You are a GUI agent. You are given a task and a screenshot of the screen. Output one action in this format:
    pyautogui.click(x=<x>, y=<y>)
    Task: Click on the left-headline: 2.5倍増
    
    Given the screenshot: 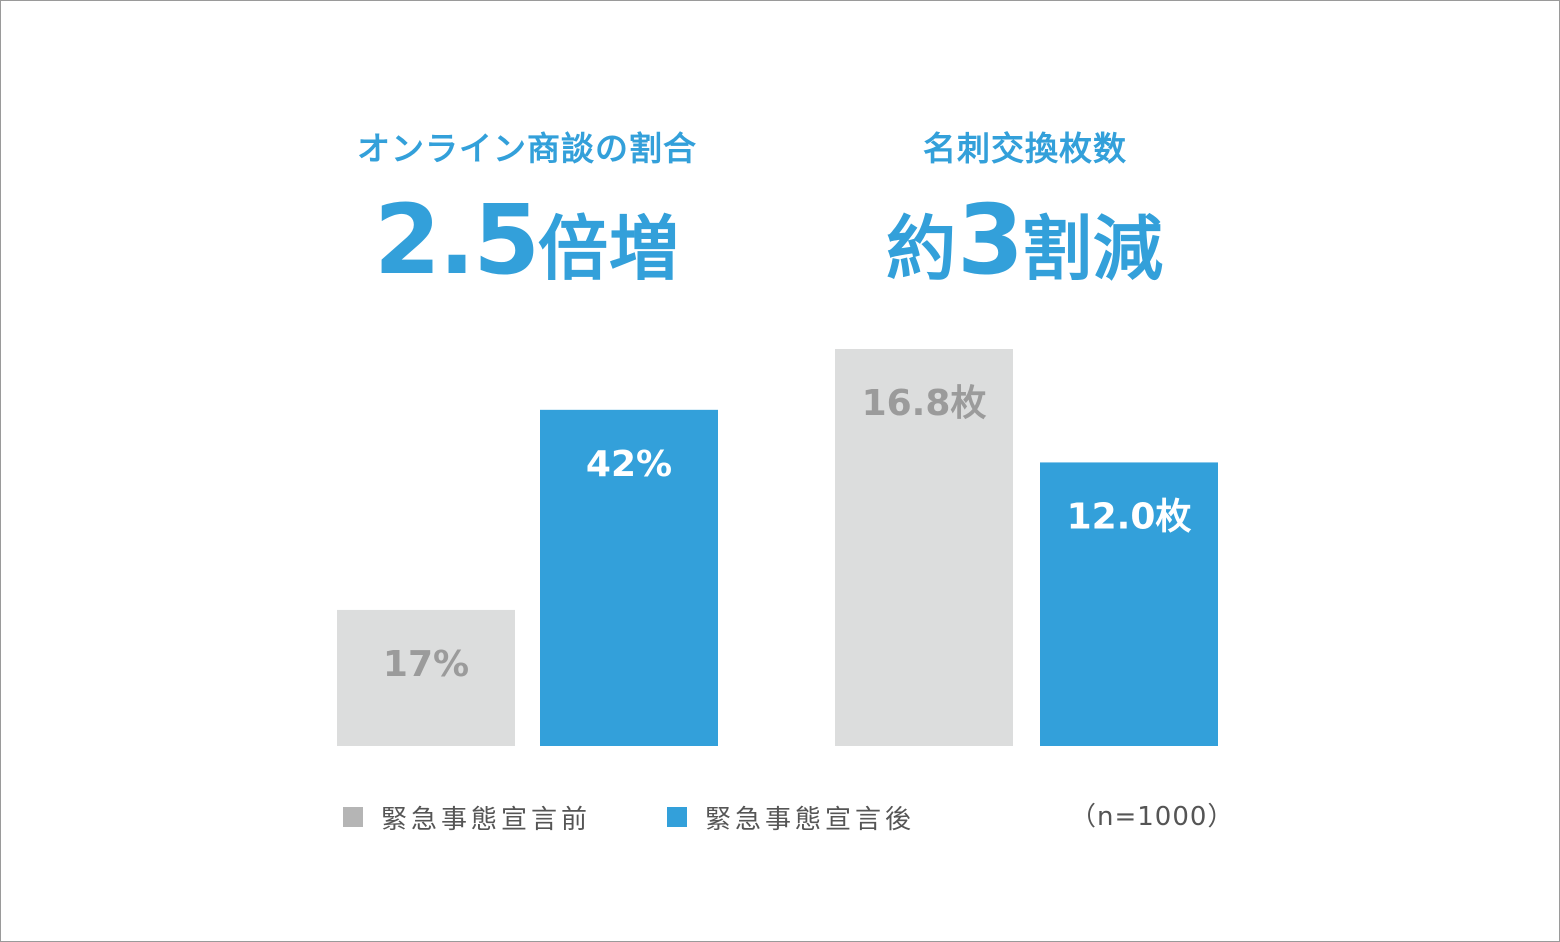 What is the action you would take?
    pyautogui.click(x=527, y=240)
    